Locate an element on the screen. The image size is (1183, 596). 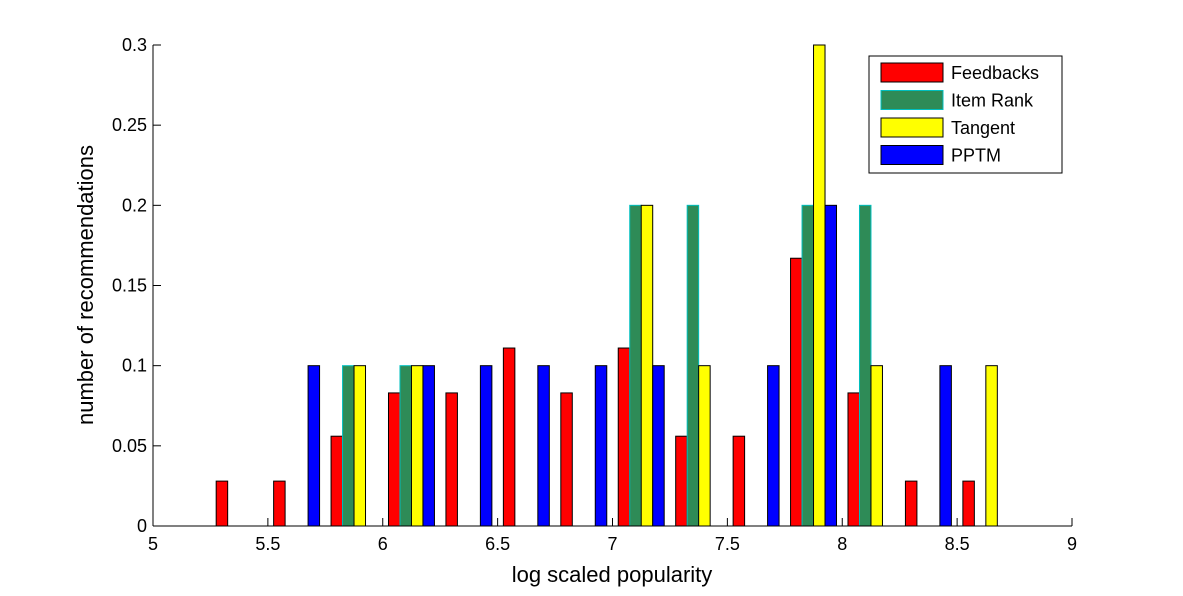
legend-label: Tangent is located at coordinates (983, 128).